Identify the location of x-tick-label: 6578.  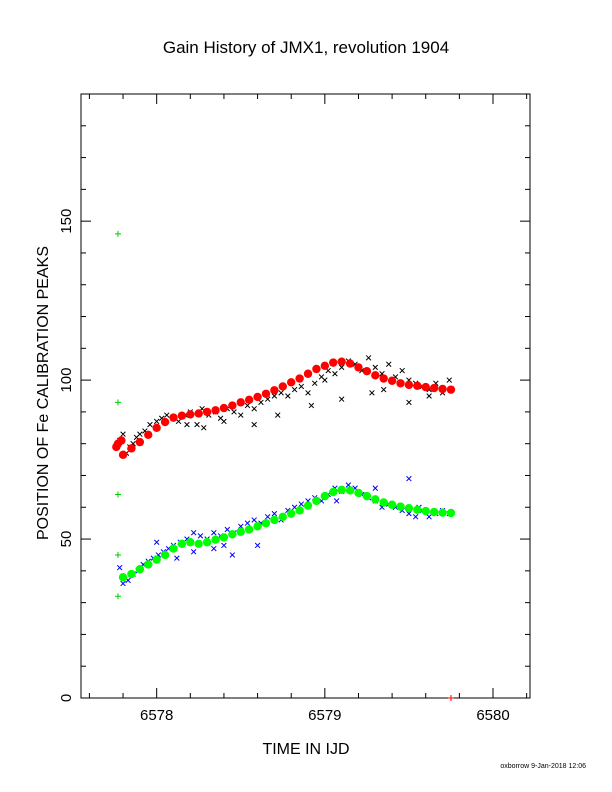
(156, 715).